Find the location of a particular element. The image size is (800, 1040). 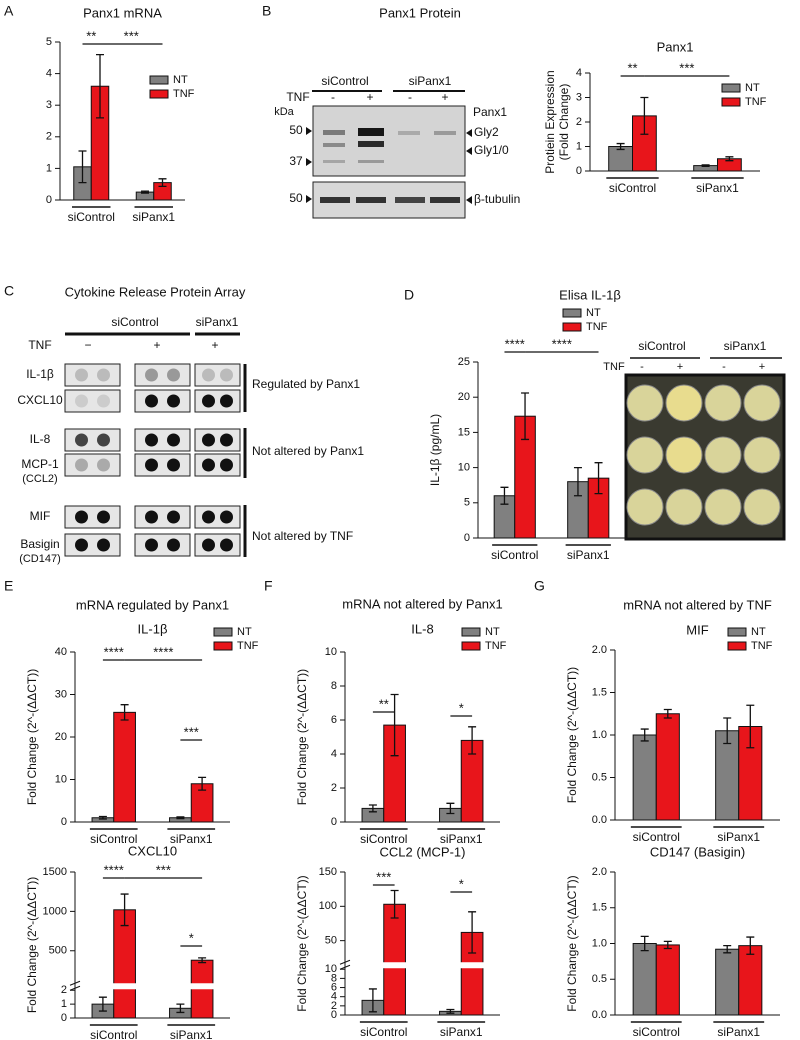

y-tick-label: 1000 is located at coordinates (55, 911).